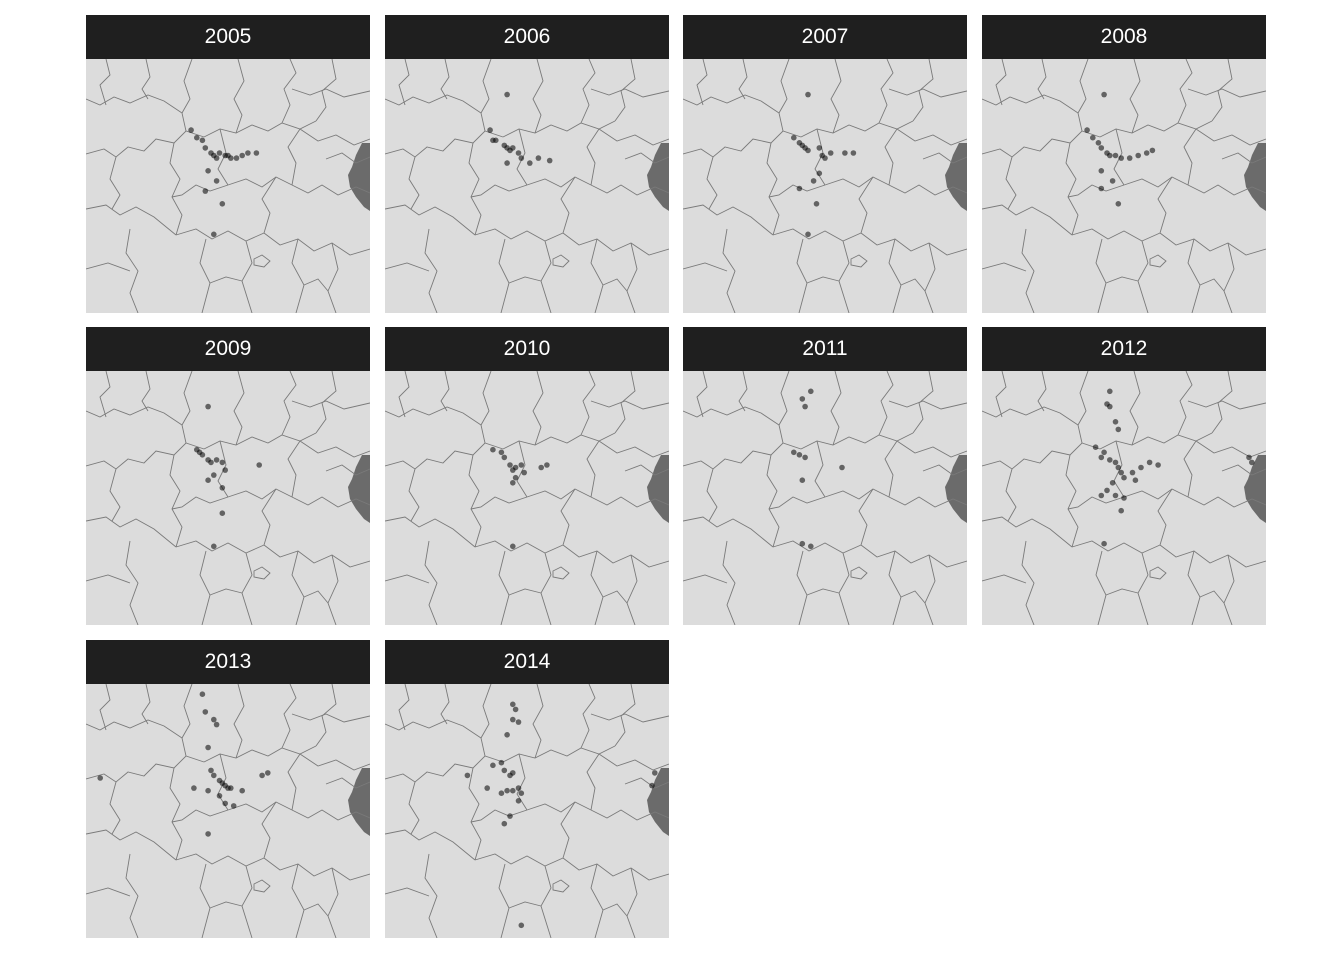 The image size is (1344, 960). Describe the element at coordinates (527, 37) in the screenshot. I see `facet-strip-2006: 2006` at that location.